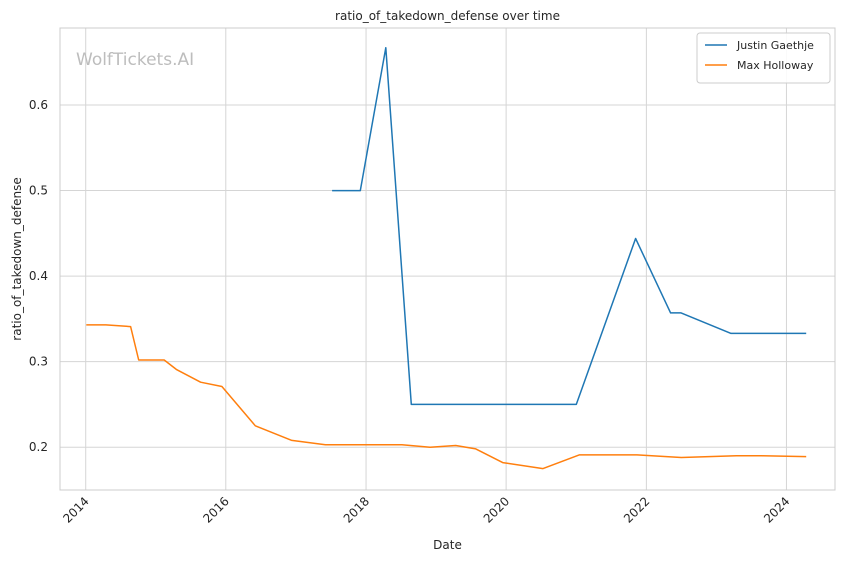  I want to click on y-tick-label: 0.2, so click(38, 447).